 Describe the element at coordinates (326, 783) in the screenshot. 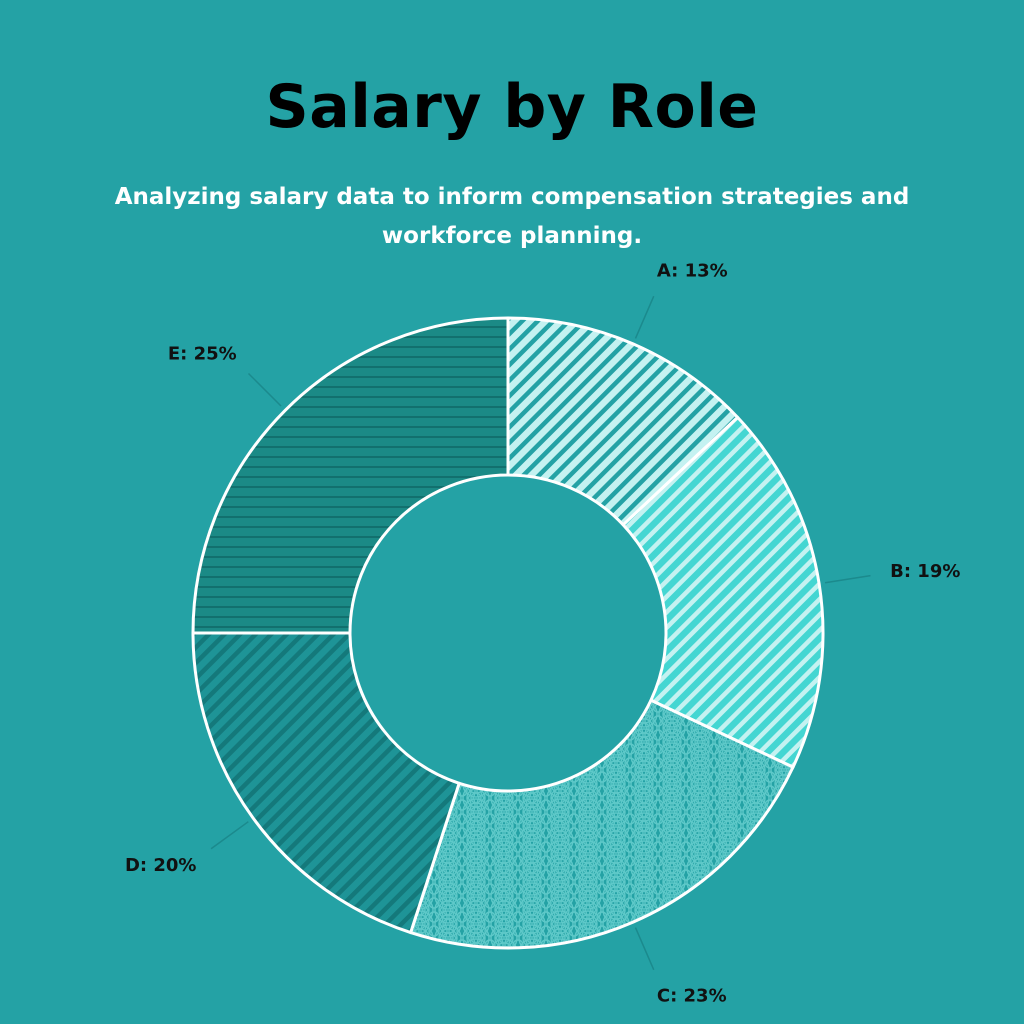

I see `slice-d` at that location.